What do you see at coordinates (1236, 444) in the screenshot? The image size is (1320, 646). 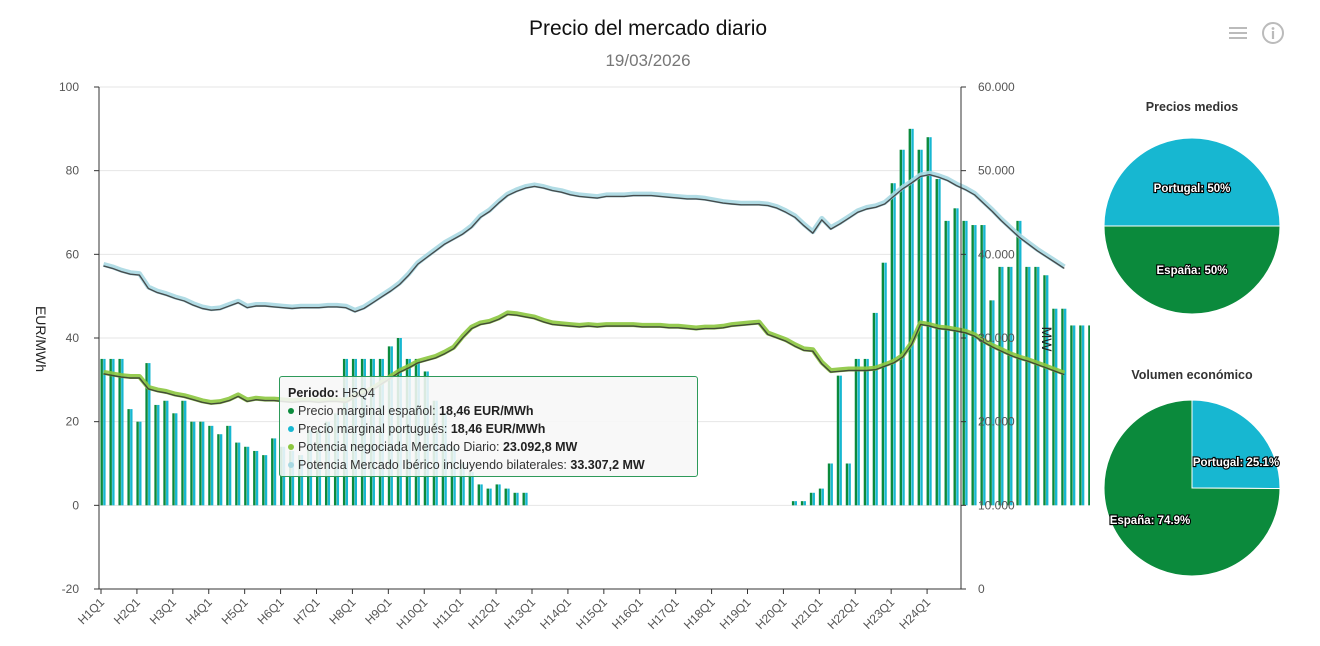 I see `pie-slice-portugal` at bounding box center [1236, 444].